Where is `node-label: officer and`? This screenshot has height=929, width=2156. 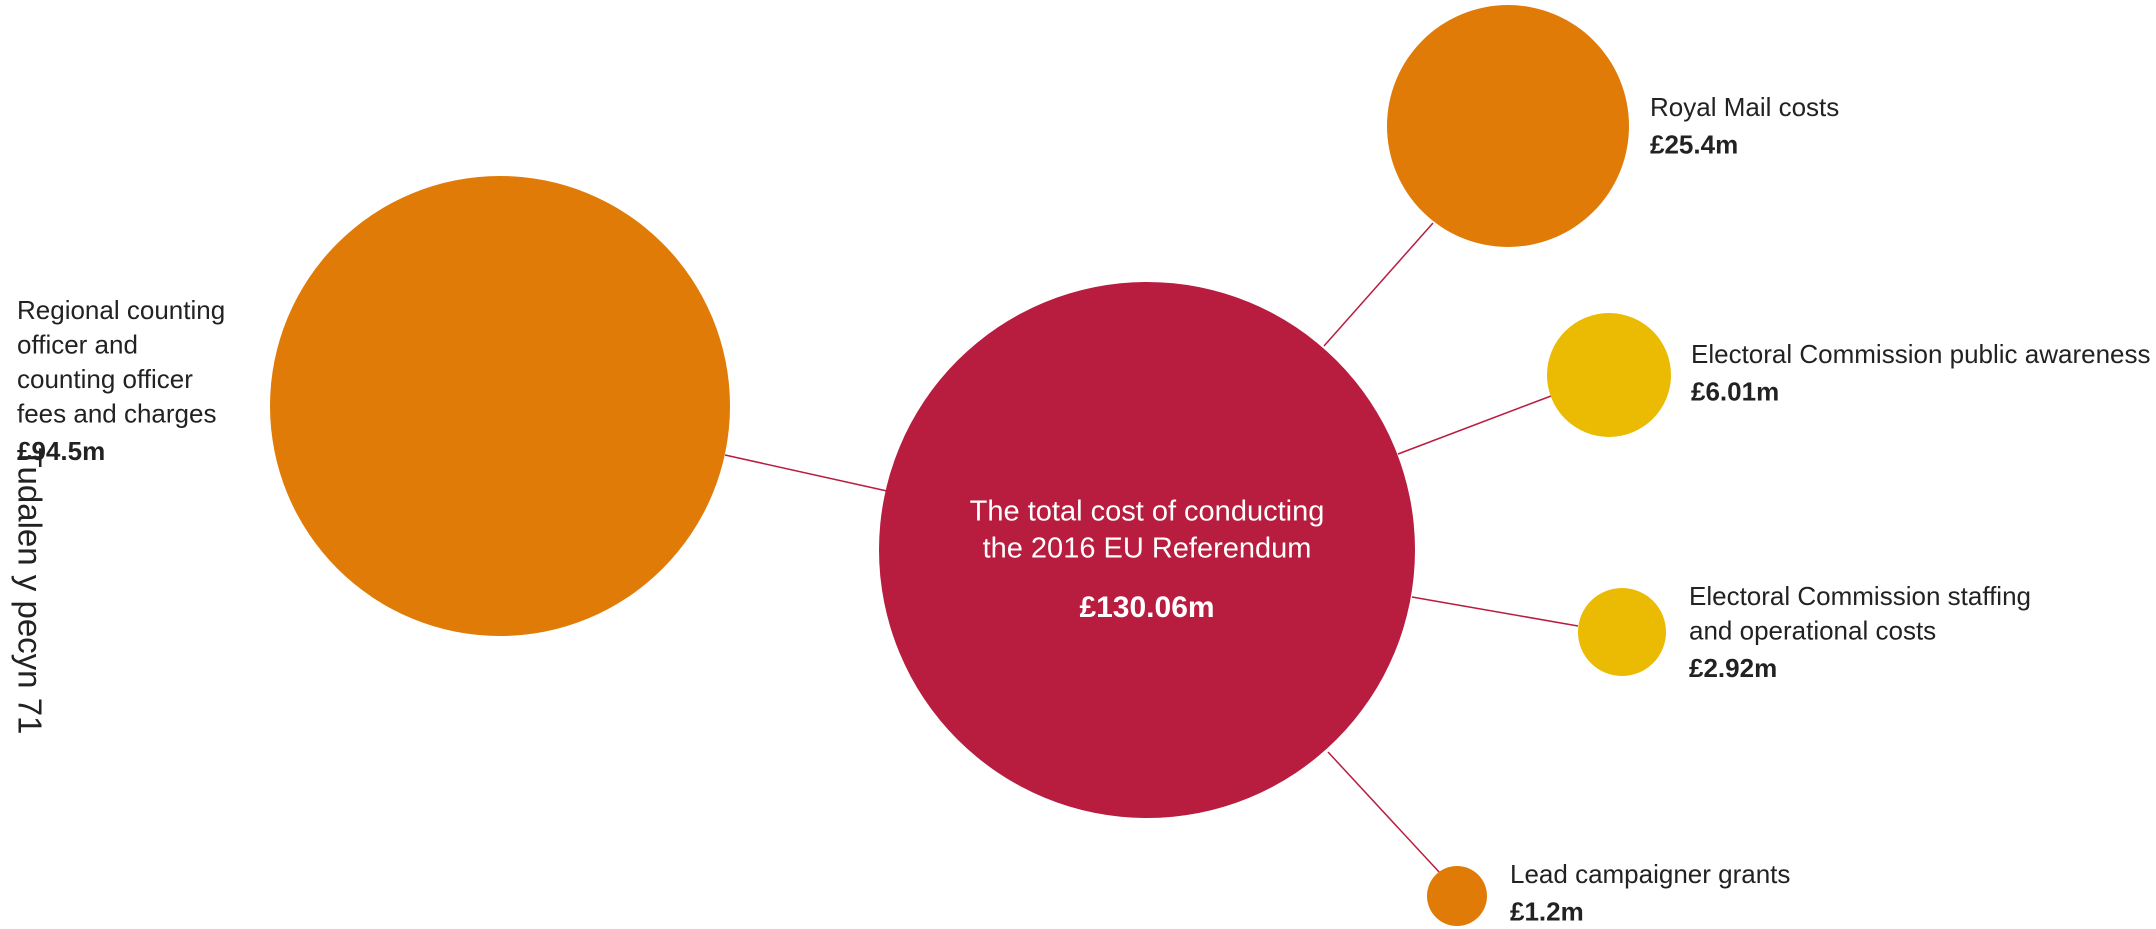 node-label: officer and is located at coordinates (77, 344).